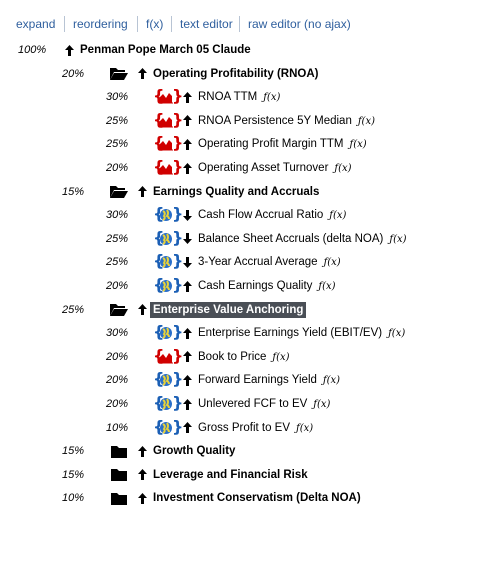 This screenshot has width=484, height=570. I want to click on item-text: Gross Profit to EV, so click(244, 427).